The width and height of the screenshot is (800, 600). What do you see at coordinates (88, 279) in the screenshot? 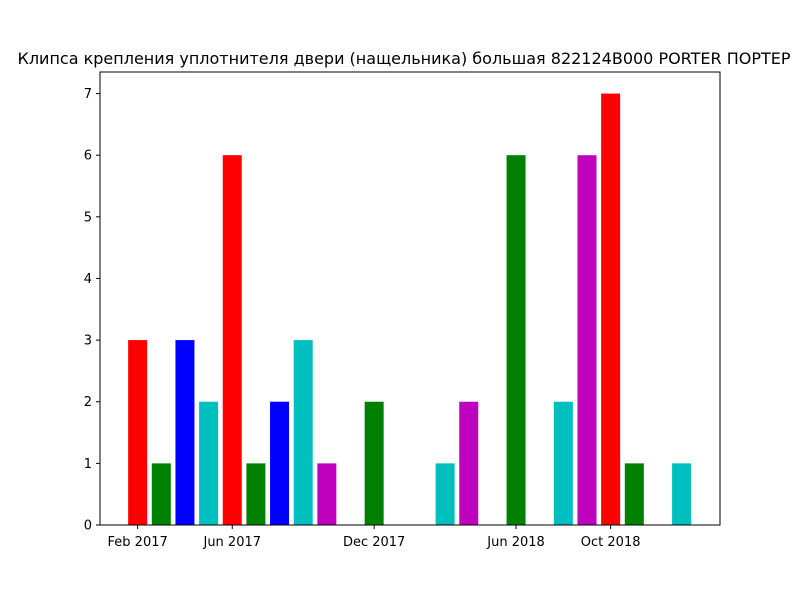
I see `y-tick-label: 4` at bounding box center [88, 279].